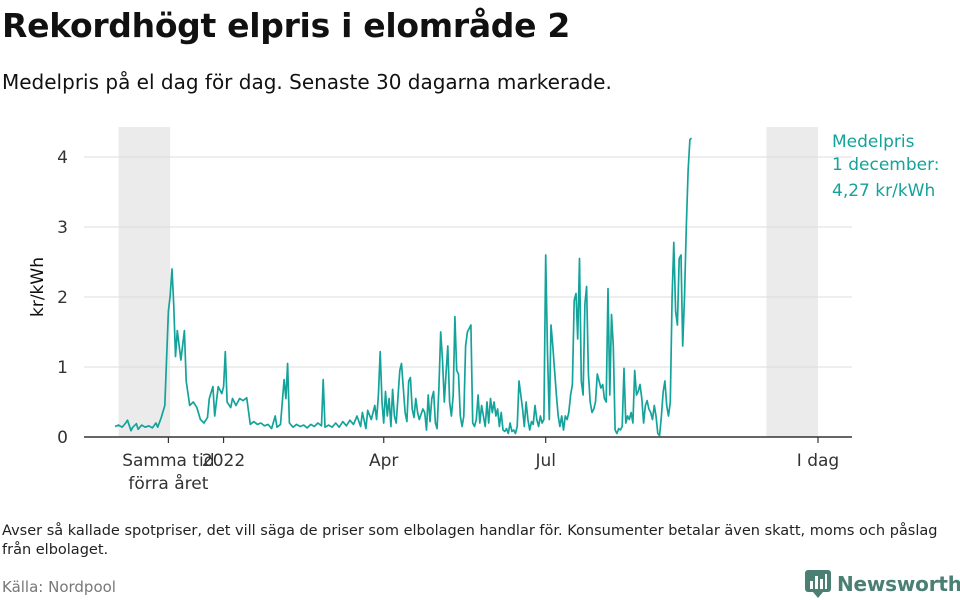 This screenshot has width=960, height=600. I want to click on chart-title: Rekordhögt elpris i elområde 2, so click(286, 25).